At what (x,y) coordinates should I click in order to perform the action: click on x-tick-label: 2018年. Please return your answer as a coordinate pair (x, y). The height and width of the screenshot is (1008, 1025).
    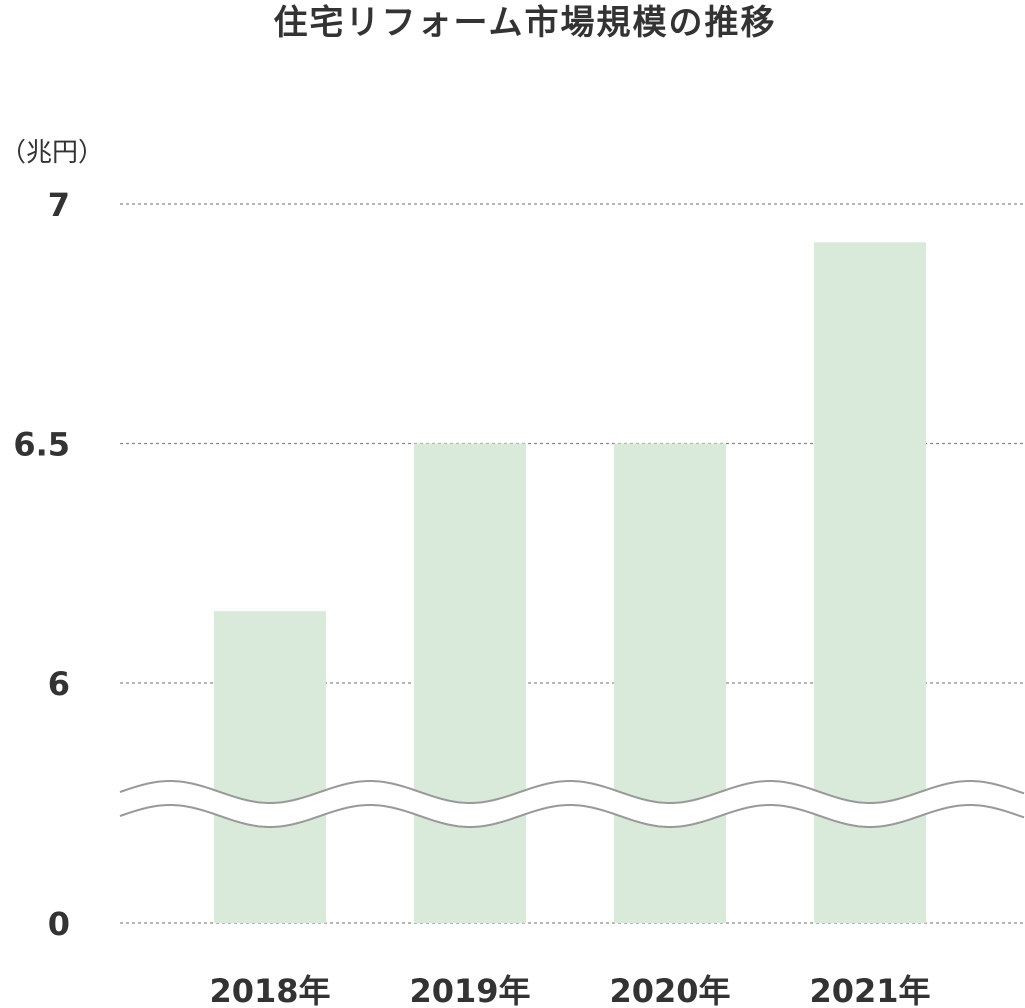
    Looking at the image, I should click on (269, 990).